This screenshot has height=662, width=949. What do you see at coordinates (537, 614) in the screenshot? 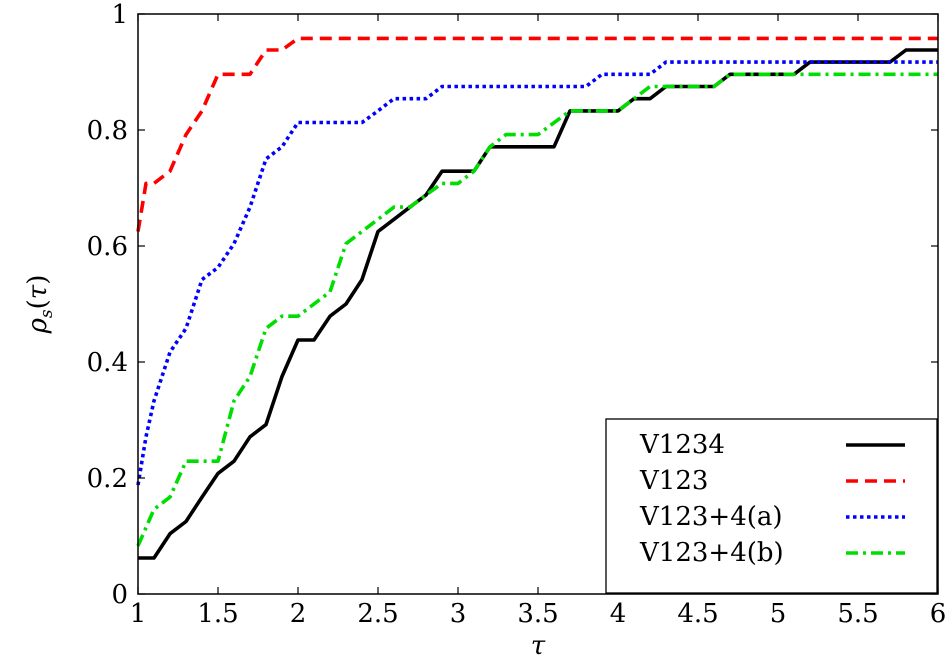
I see `x-tick-label: 3.5` at bounding box center [537, 614].